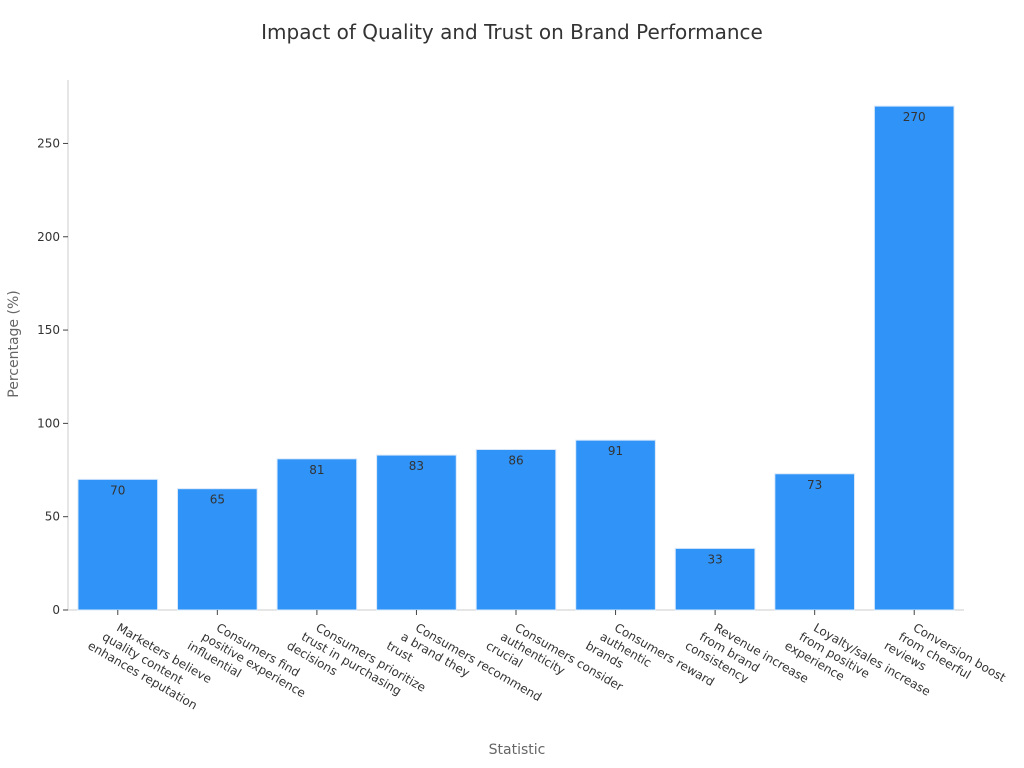 Image resolution: width=1024 pixels, height=768 pixels. What do you see at coordinates (117, 490) in the screenshot?
I see `data-label: 70` at bounding box center [117, 490].